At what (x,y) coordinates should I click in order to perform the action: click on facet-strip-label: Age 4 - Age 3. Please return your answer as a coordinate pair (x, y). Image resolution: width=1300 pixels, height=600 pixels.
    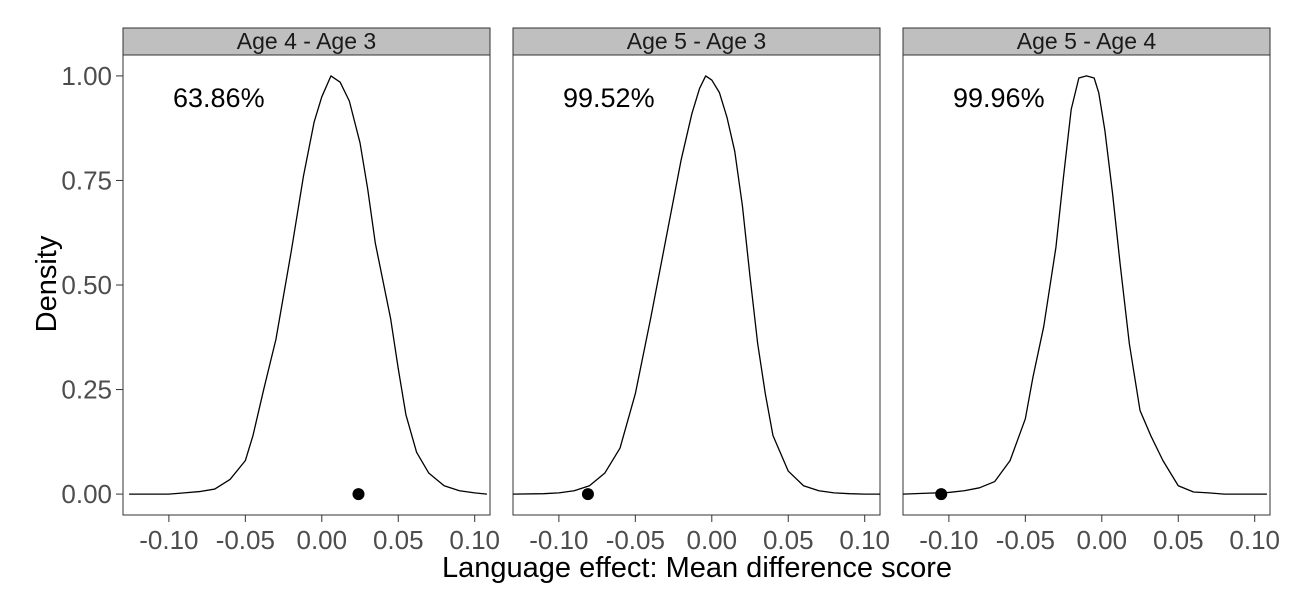
    Looking at the image, I should click on (306, 41).